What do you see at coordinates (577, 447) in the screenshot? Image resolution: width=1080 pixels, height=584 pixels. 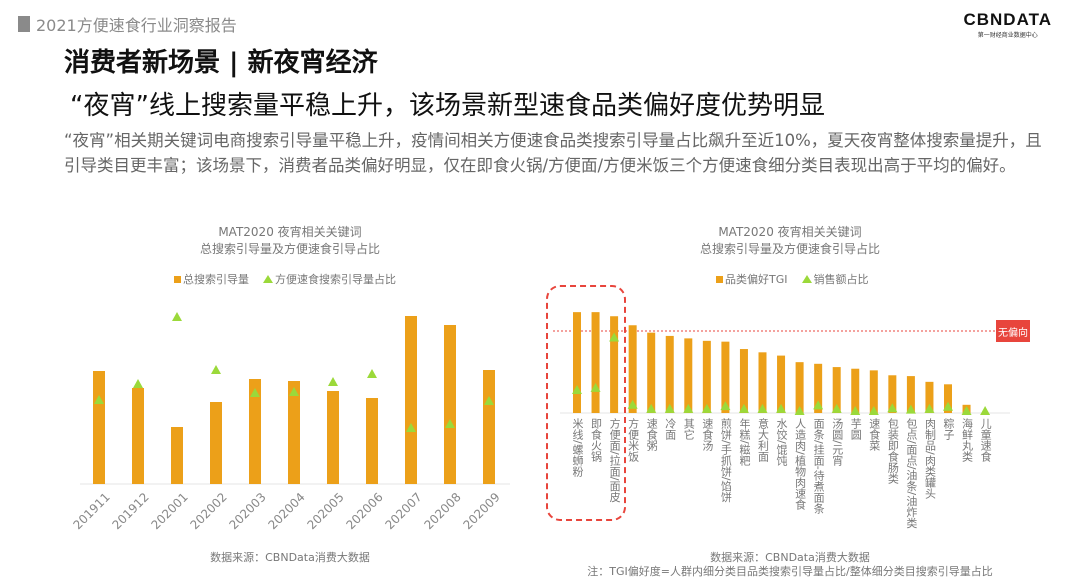 I see `x-tick-label: 米线/螺蛳粉` at bounding box center [577, 447].